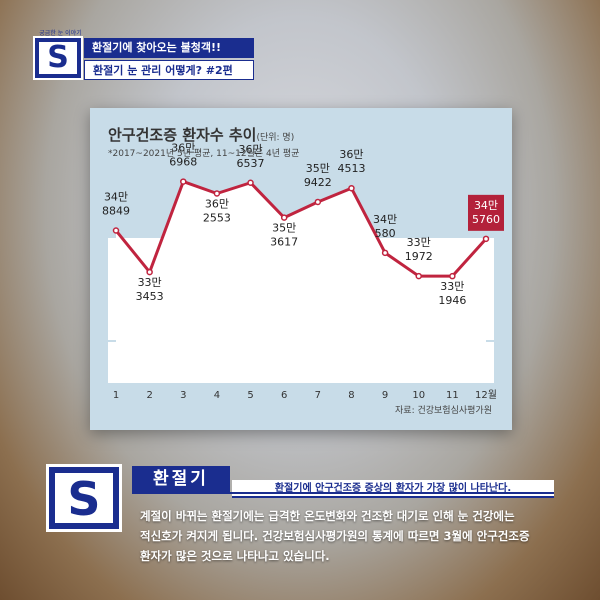  Describe the element at coordinates (183, 395) in the screenshot. I see `x-tick-label: 3` at that location.